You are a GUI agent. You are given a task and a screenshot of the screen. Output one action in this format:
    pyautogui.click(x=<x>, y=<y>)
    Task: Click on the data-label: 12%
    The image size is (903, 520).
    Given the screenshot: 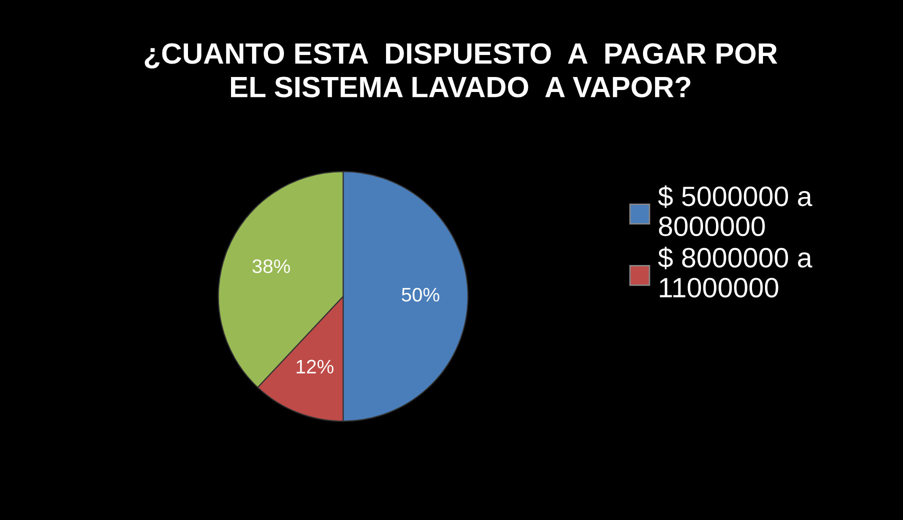 What is the action you would take?
    pyautogui.click(x=315, y=367)
    